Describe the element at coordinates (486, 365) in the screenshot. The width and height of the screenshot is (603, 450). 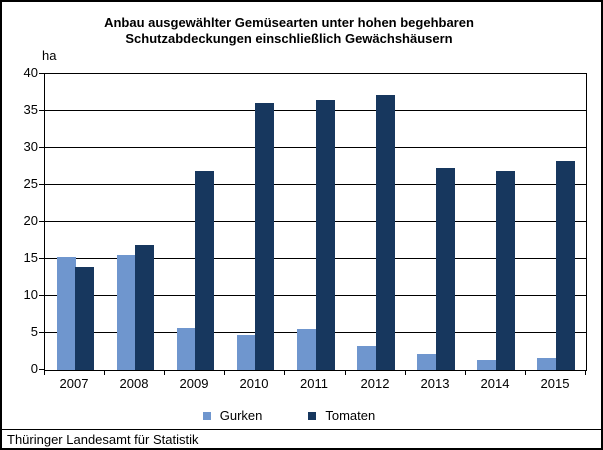
I see `bar-gurken-2014` at that location.